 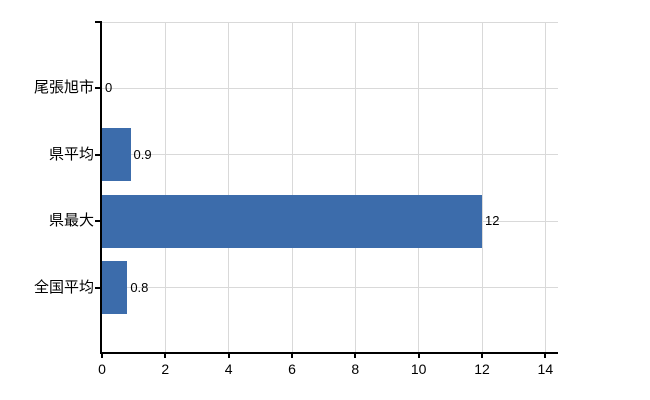 I want to click on value-label: 0.9, so click(x=142, y=154).